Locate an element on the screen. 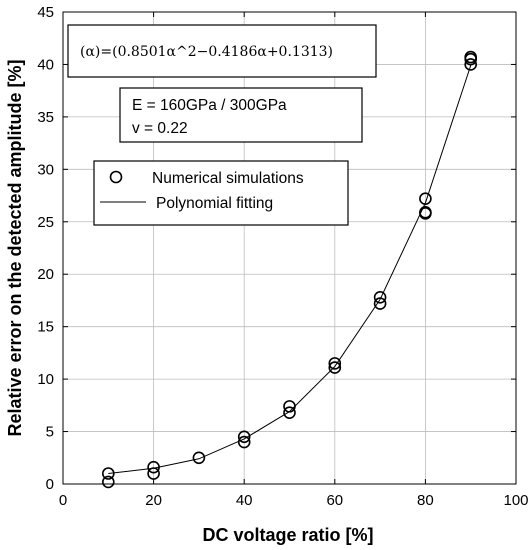 This screenshot has width=531, height=550. y-tick-labels: 0 5 10 15 20 25 30 35 40 45 is located at coordinates (45, 248).